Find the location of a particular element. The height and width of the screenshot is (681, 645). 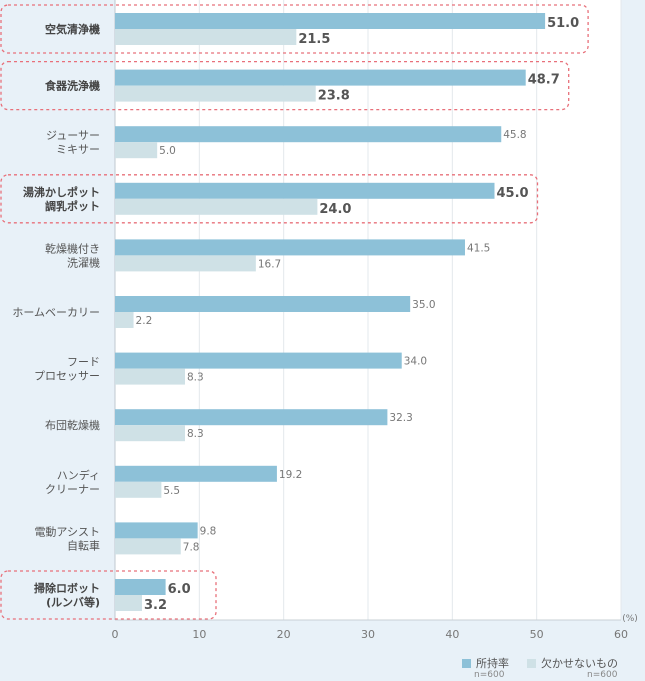

category-label: (ルンバ等) is located at coordinates (73, 602).